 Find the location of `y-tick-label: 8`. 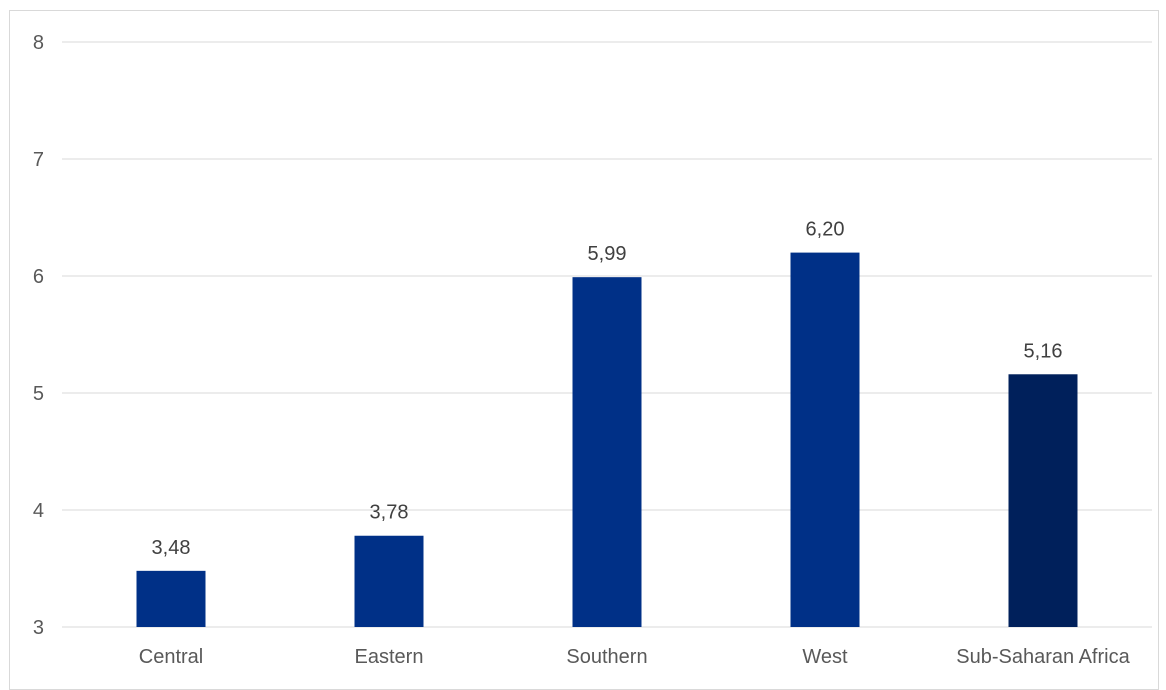

y-tick-label: 8 is located at coordinates (38, 43).